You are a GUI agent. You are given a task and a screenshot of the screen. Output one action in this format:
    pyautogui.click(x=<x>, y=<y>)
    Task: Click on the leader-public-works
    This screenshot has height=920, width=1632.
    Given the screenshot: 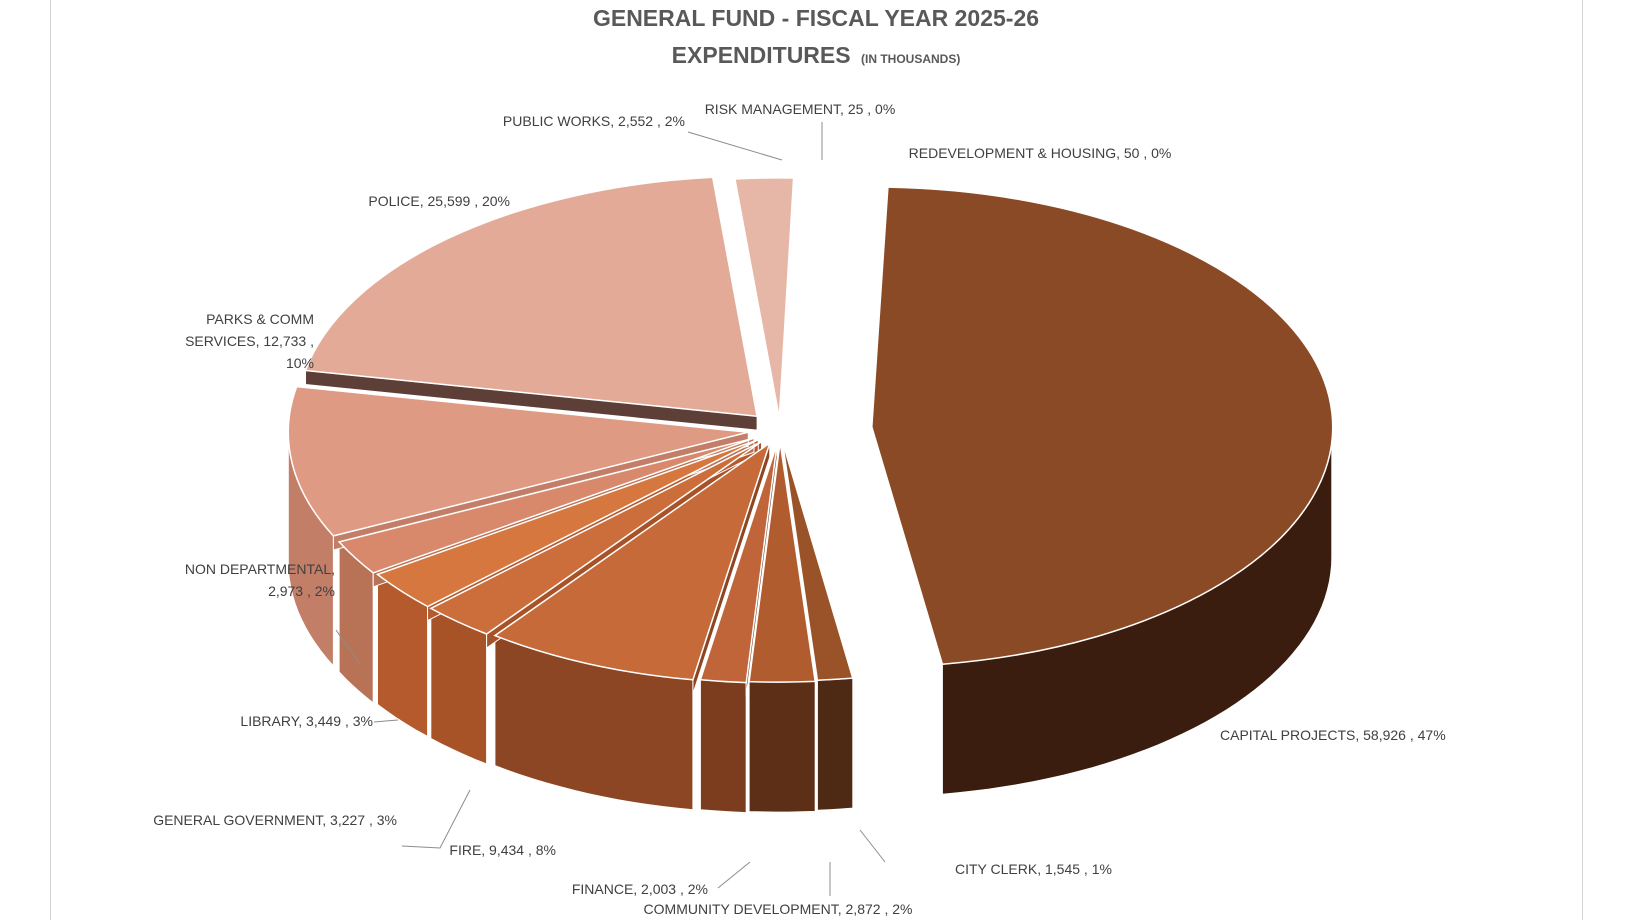 What is the action you would take?
    pyautogui.click(x=735, y=146)
    